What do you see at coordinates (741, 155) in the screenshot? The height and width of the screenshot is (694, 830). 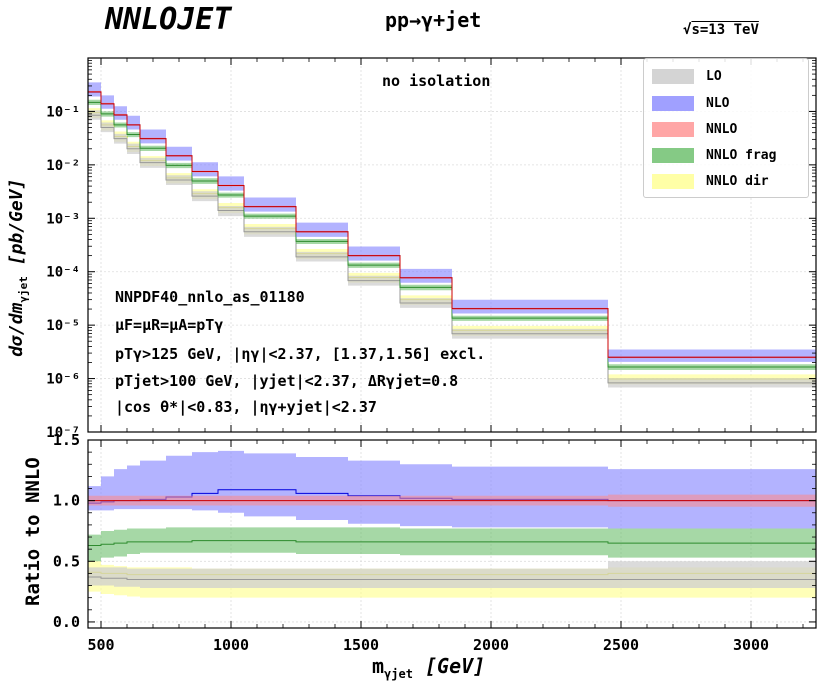 I see `legend-label-nnlo-frag: NNLO frag` at bounding box center [741, 155].